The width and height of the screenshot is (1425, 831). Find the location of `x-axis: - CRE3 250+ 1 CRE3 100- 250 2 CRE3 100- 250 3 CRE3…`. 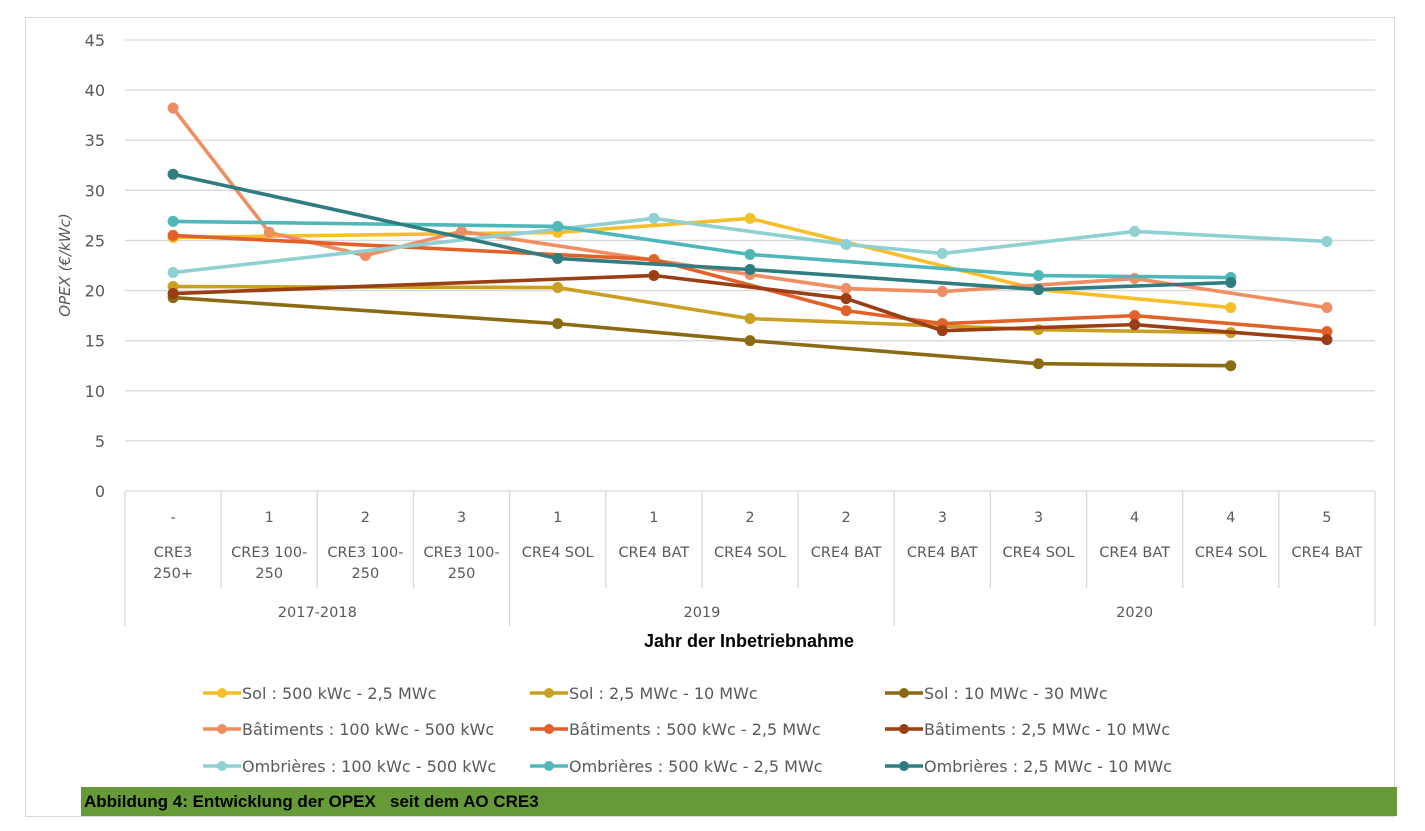

x-axis: - CRE3 250+ 1 CRE3 100- 250 2 CRE3 100- 250 3 CRE3… is located at coordinates (750, 558).